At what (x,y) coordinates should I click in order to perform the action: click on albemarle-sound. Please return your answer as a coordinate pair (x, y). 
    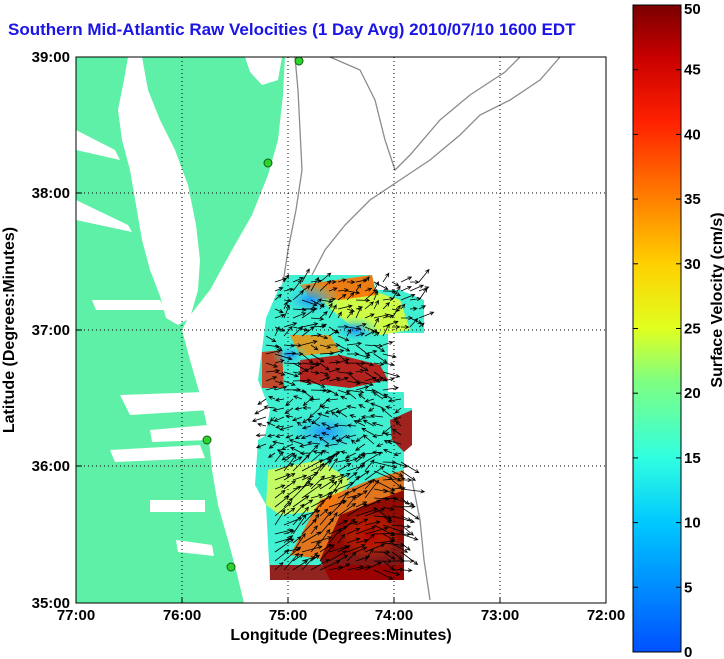
    Looking at the image, I should click on (165, 417).